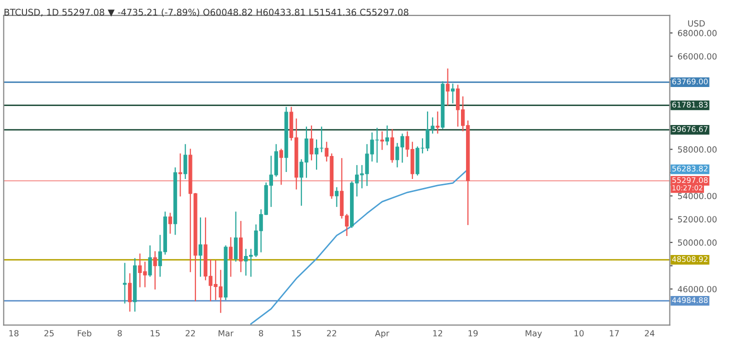 This screenshot has width=736, height=344. I want to click on x-tick-label: Apr, so click(382, 334).